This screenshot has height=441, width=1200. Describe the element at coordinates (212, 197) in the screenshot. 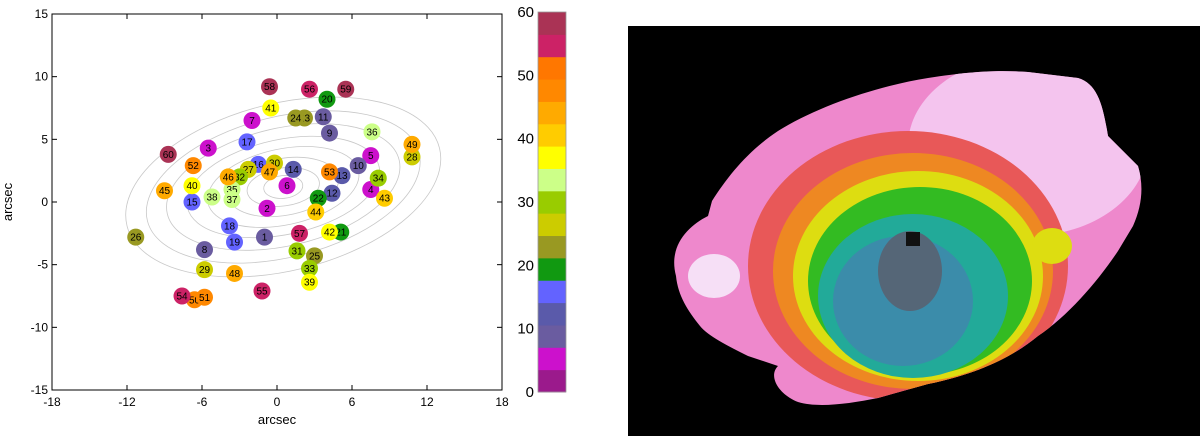

I see `bin-marker: 38` at that location.